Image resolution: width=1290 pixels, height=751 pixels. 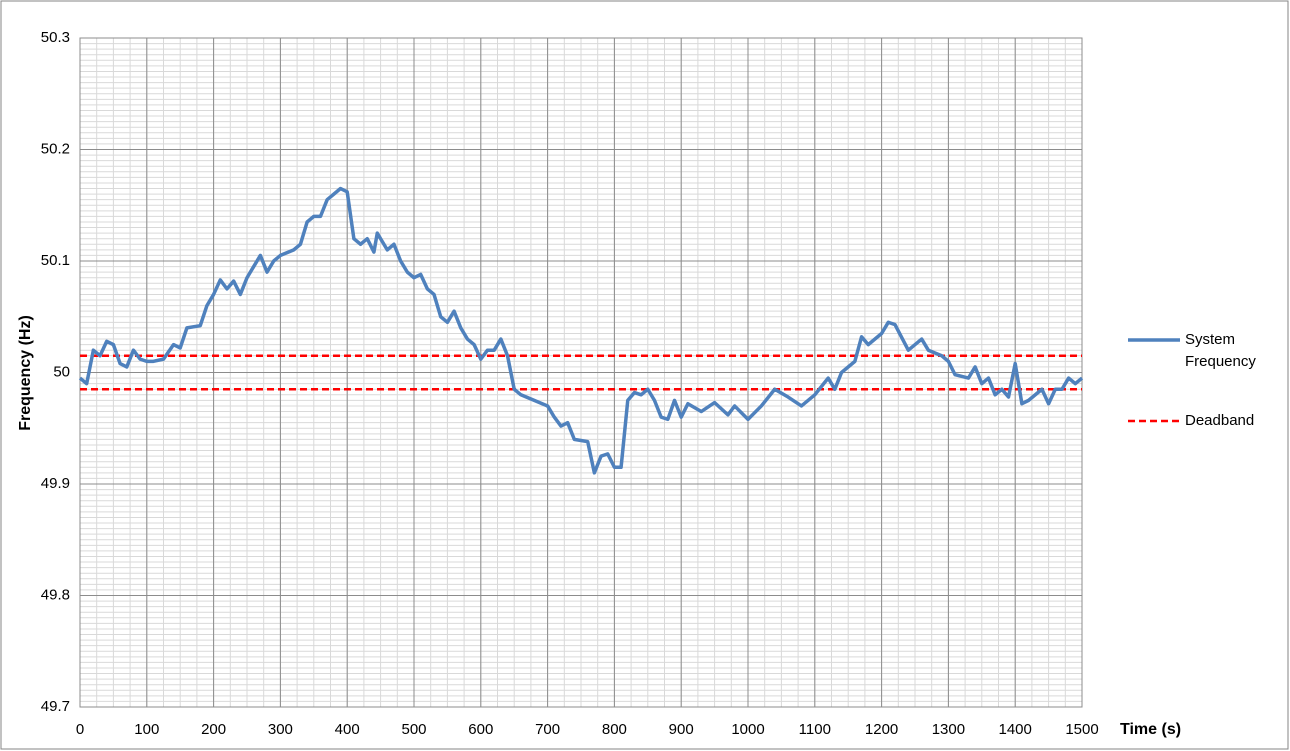 I want to click on y-tick-label: 50, so click(x=61, y=371).